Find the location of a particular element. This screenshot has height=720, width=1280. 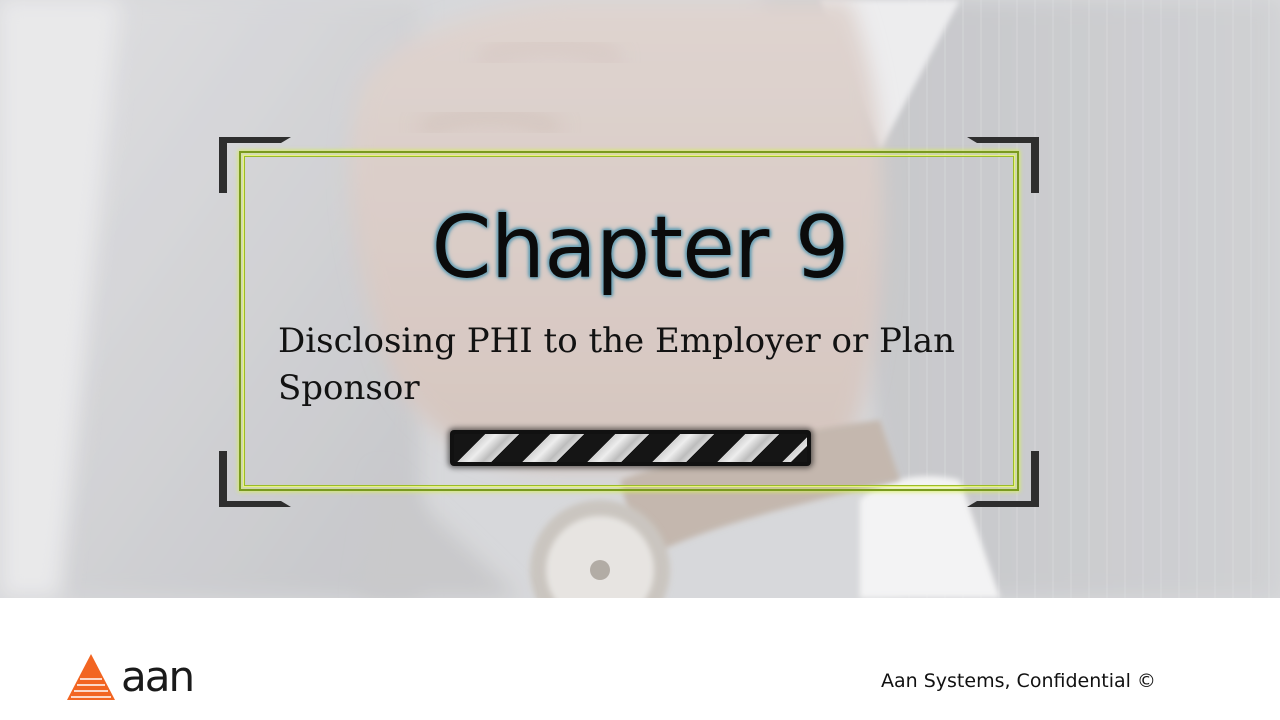

frame-corner-bottom-left is located at coordinates (255, 479).